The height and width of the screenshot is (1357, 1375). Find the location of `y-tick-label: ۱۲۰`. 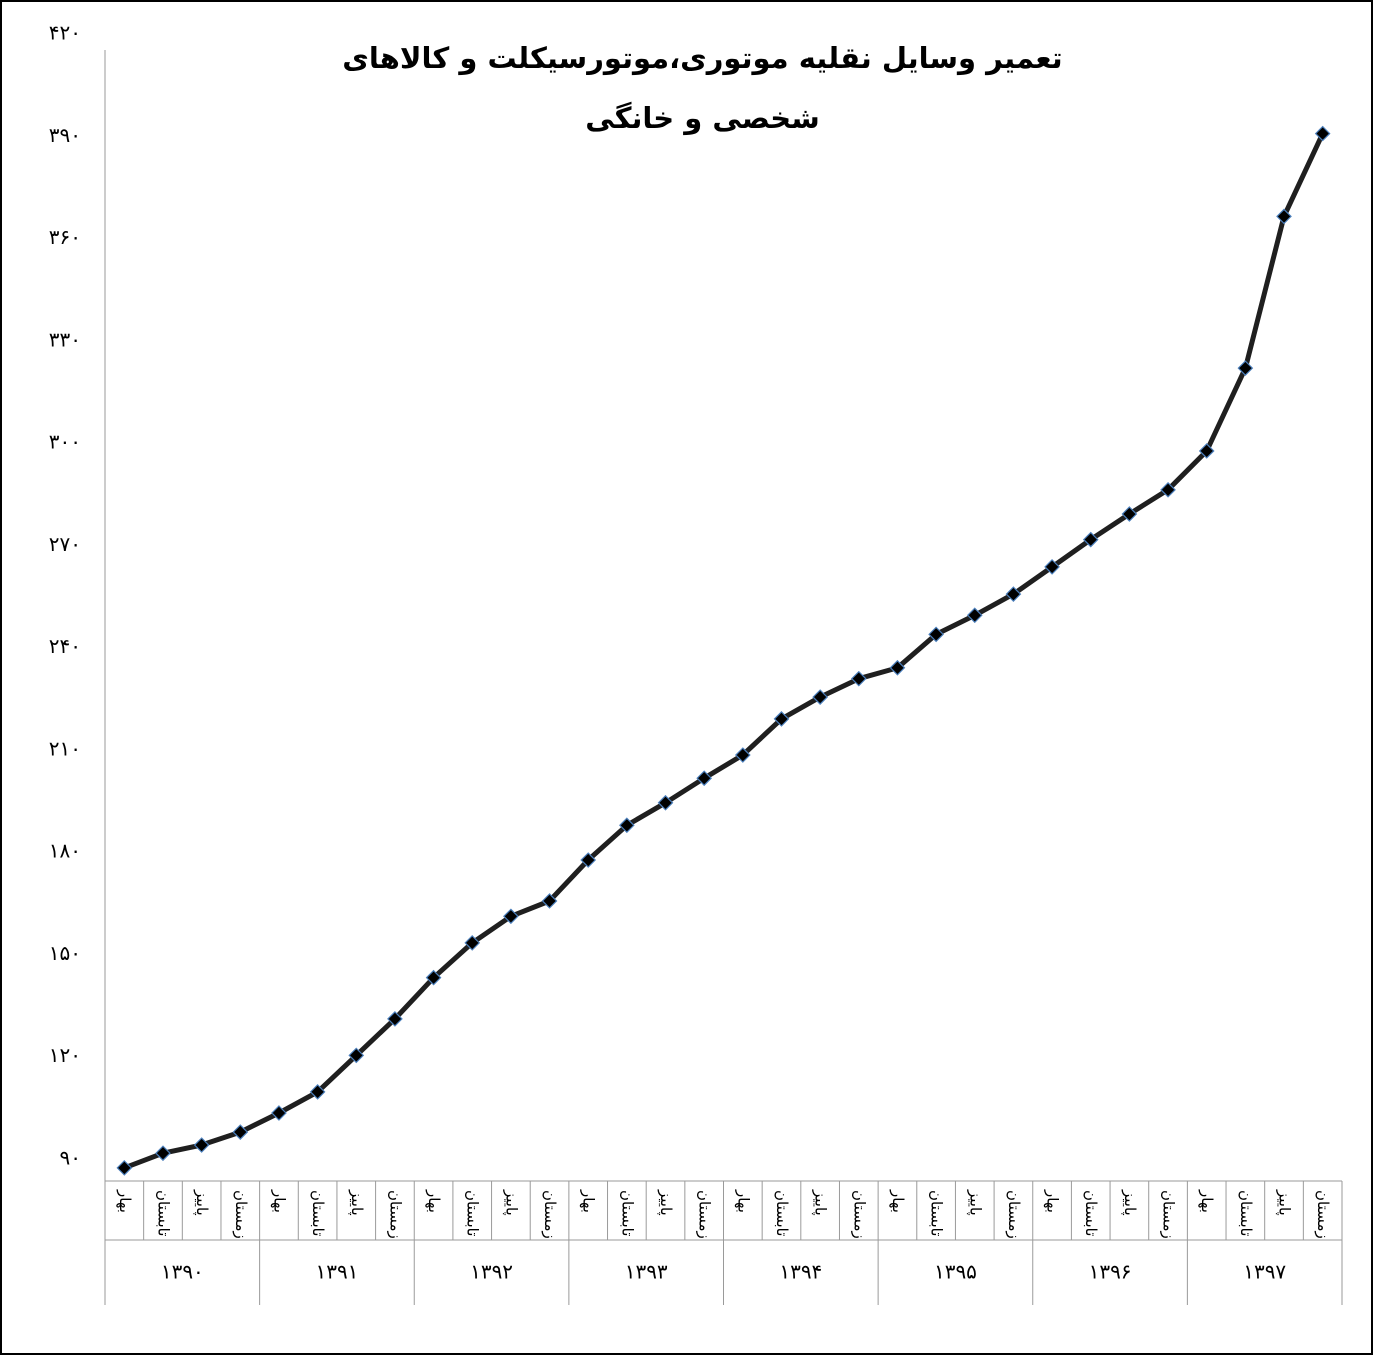

y-tick-label: ۱۲۰ is located at coordinates (65, 1055).